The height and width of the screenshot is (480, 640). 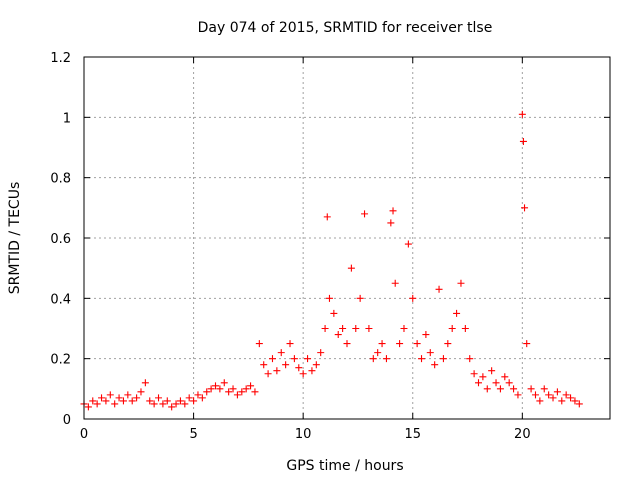 I want to click on x-tick-labels: 0 5 10 15 20, so click(x=305, y=434).